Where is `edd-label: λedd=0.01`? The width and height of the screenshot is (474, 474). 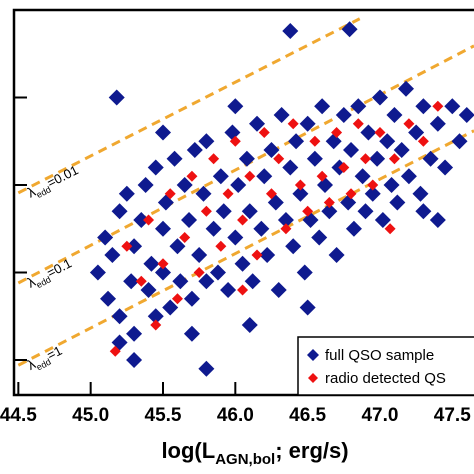 edd-label: λedd=0.01 is located at coordinates (53, 182).